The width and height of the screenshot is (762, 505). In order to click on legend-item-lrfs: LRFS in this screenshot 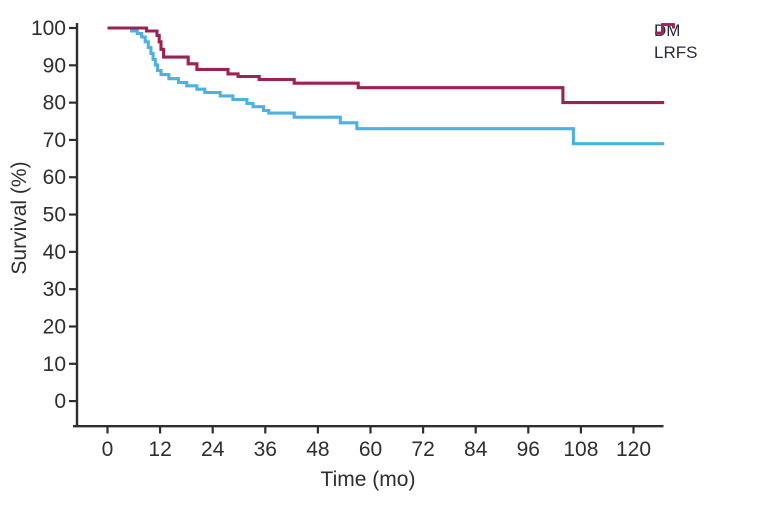, I will do `click(676, 42)`.